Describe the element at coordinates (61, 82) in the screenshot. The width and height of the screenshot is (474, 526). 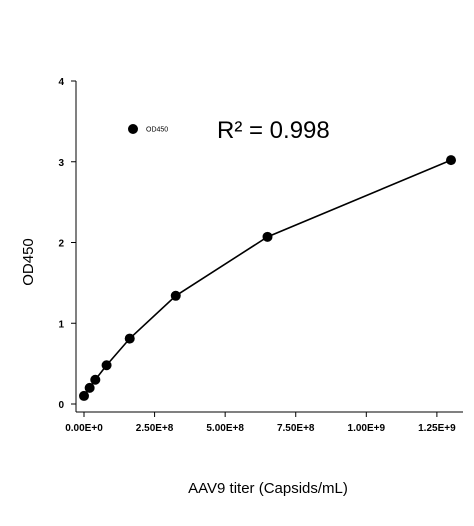
I see `y-tick-label: 4` at that location.